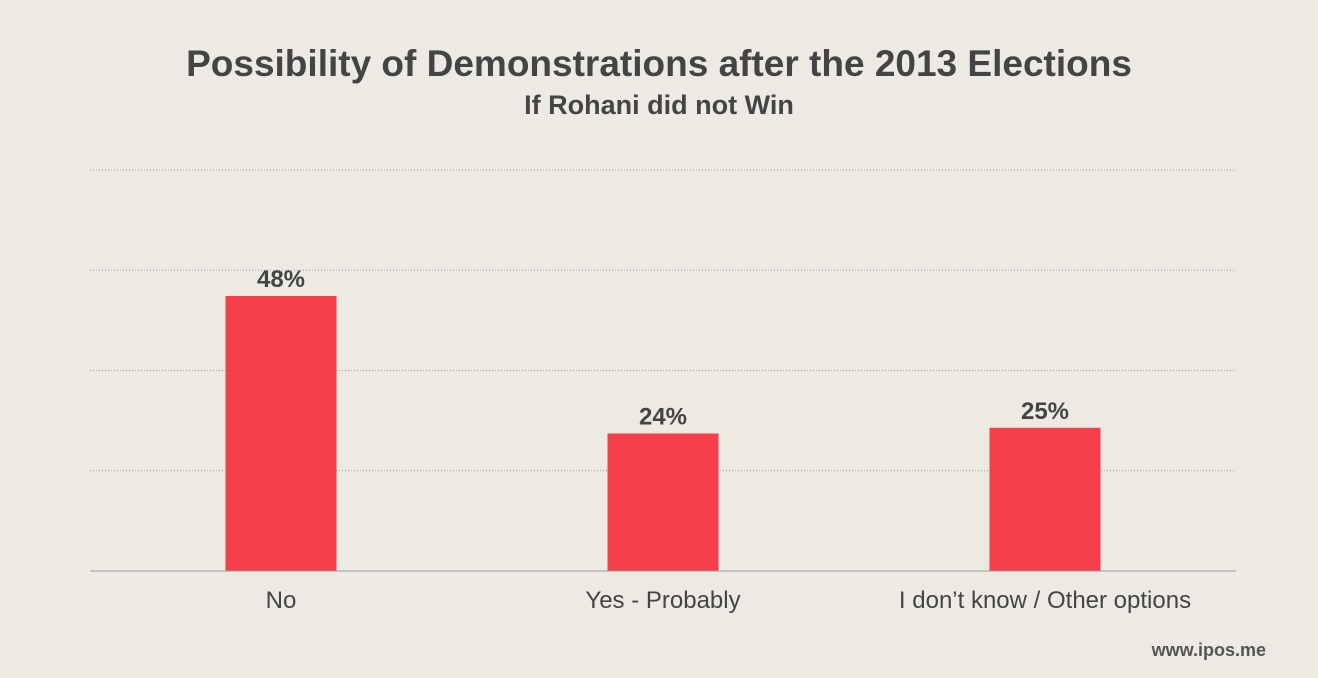 This screenshot has width=1318, height=678. I want to click on bar-value-label: 24%, so click(663, 417).